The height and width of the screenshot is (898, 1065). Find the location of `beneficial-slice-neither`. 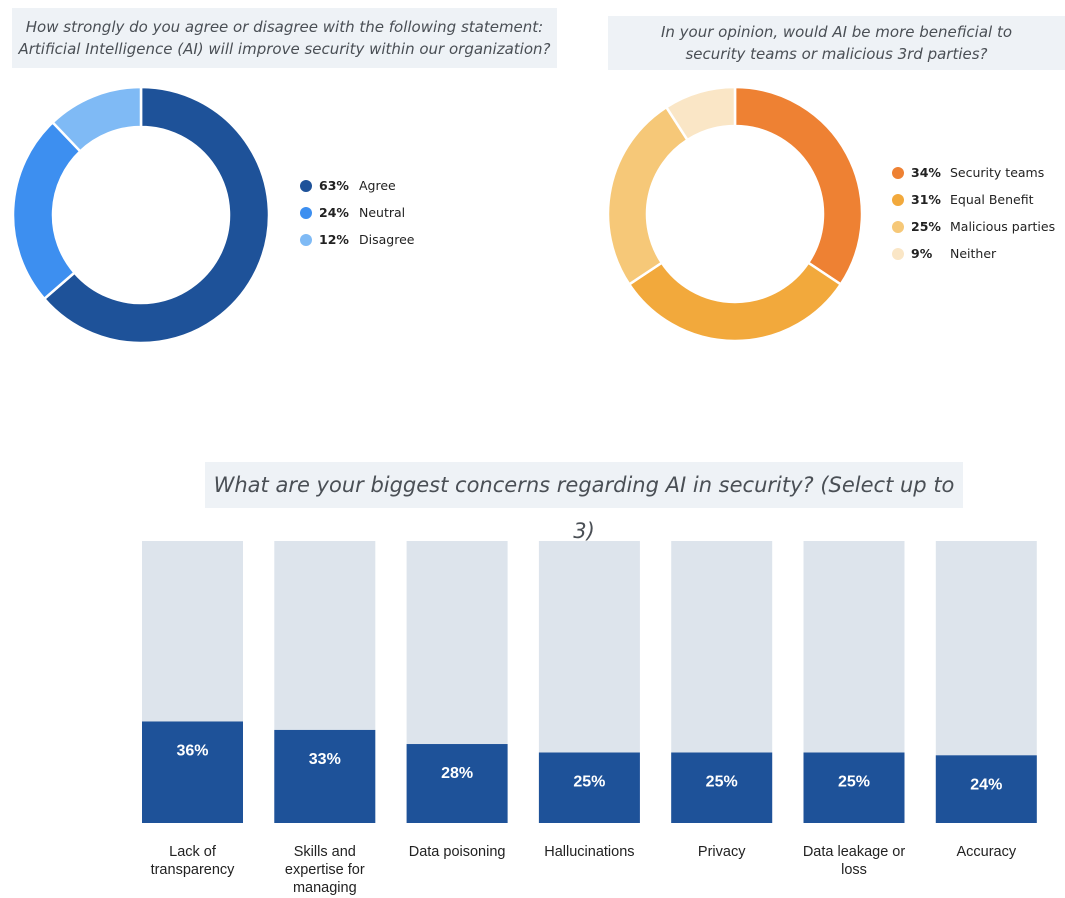

beneficial-slice-neither is located at coordinates (700, 114).